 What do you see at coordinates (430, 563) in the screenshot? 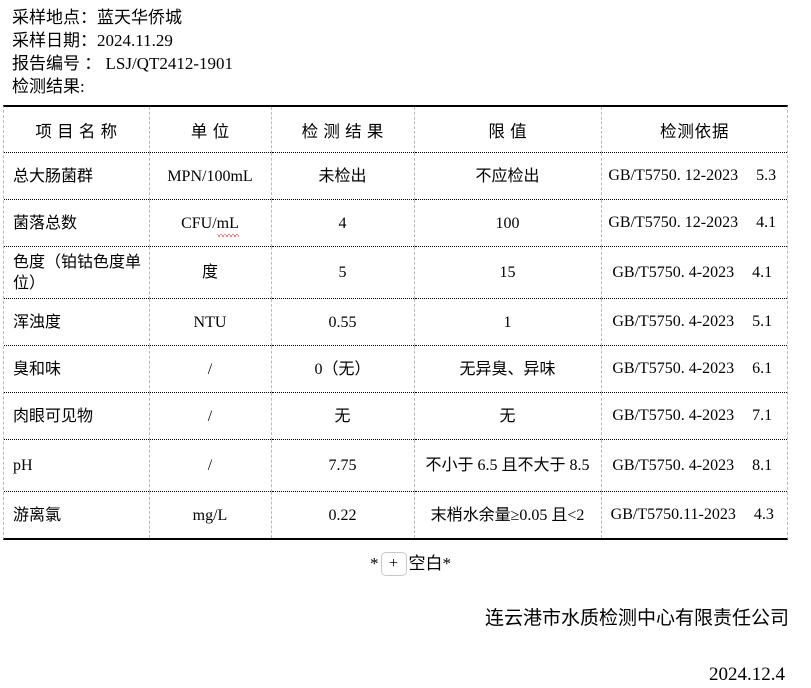
I see `blank-marker-suffix: 空白*` at bounding box center [430, 563].